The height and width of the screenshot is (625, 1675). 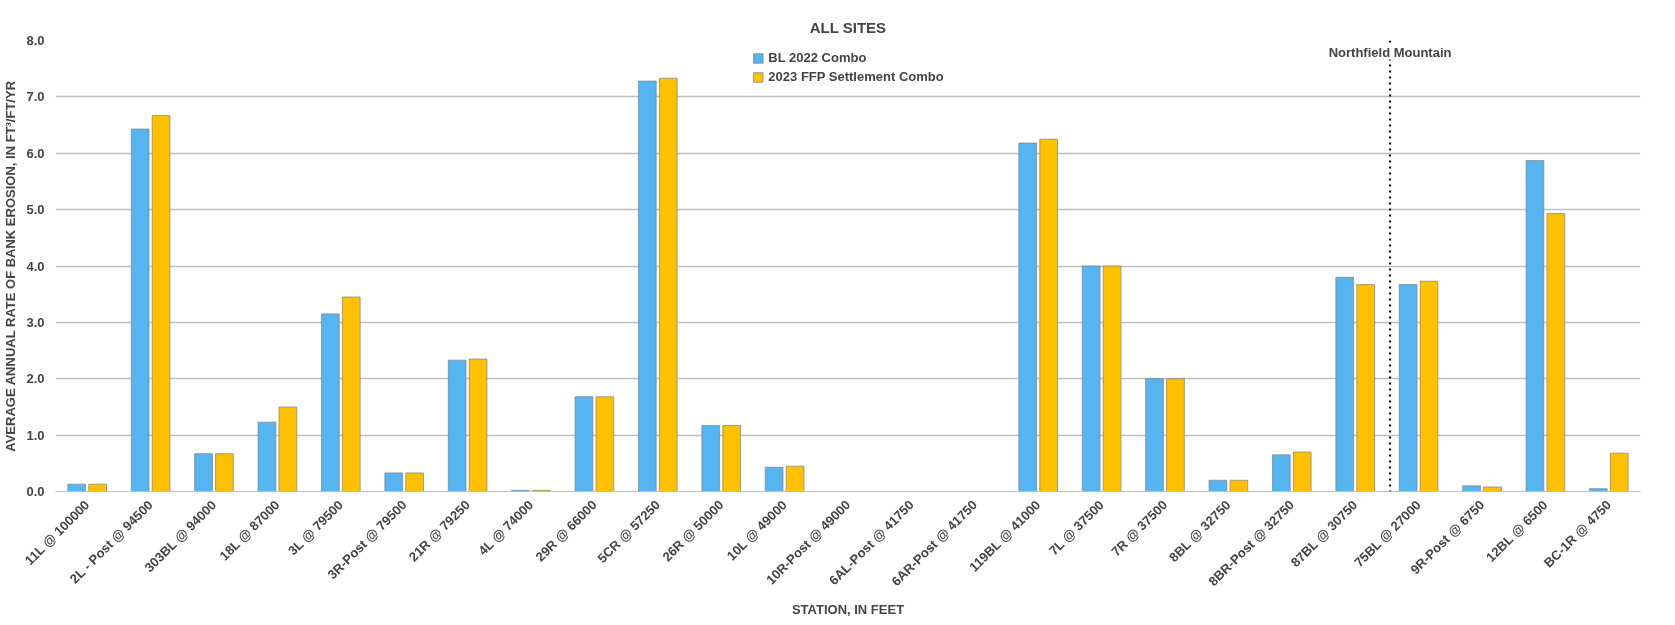 What do you see at coordinates (848, 610) in the screenshot?
I see `x-axis-title: STATION, IN FEET` at bounding box center [848, 610].